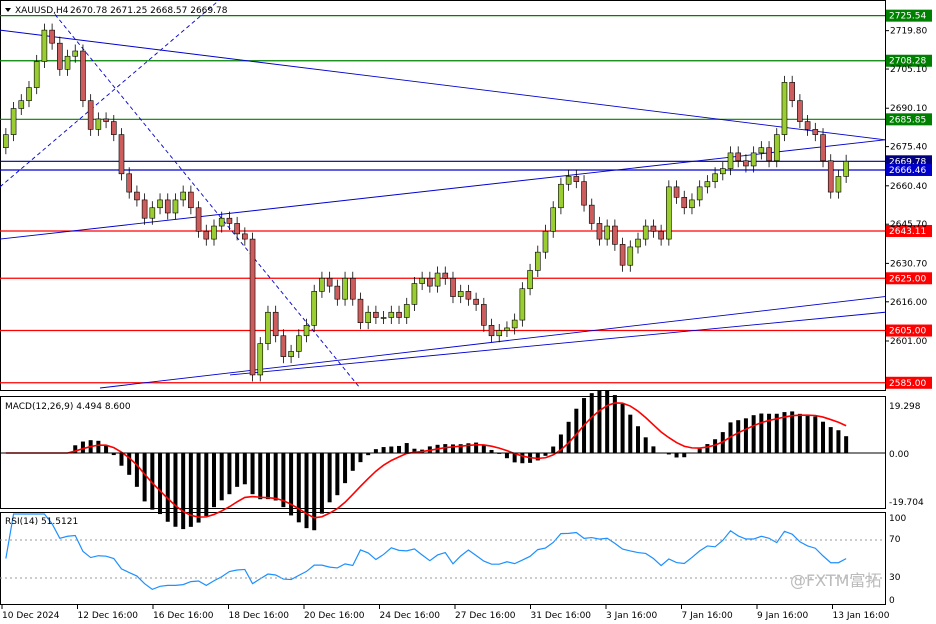  What do you see at coordinates (410, 616) in the screenshot?
I see `time-tick-label: 24 Dec 16:00` at bounding box center [410, 616].